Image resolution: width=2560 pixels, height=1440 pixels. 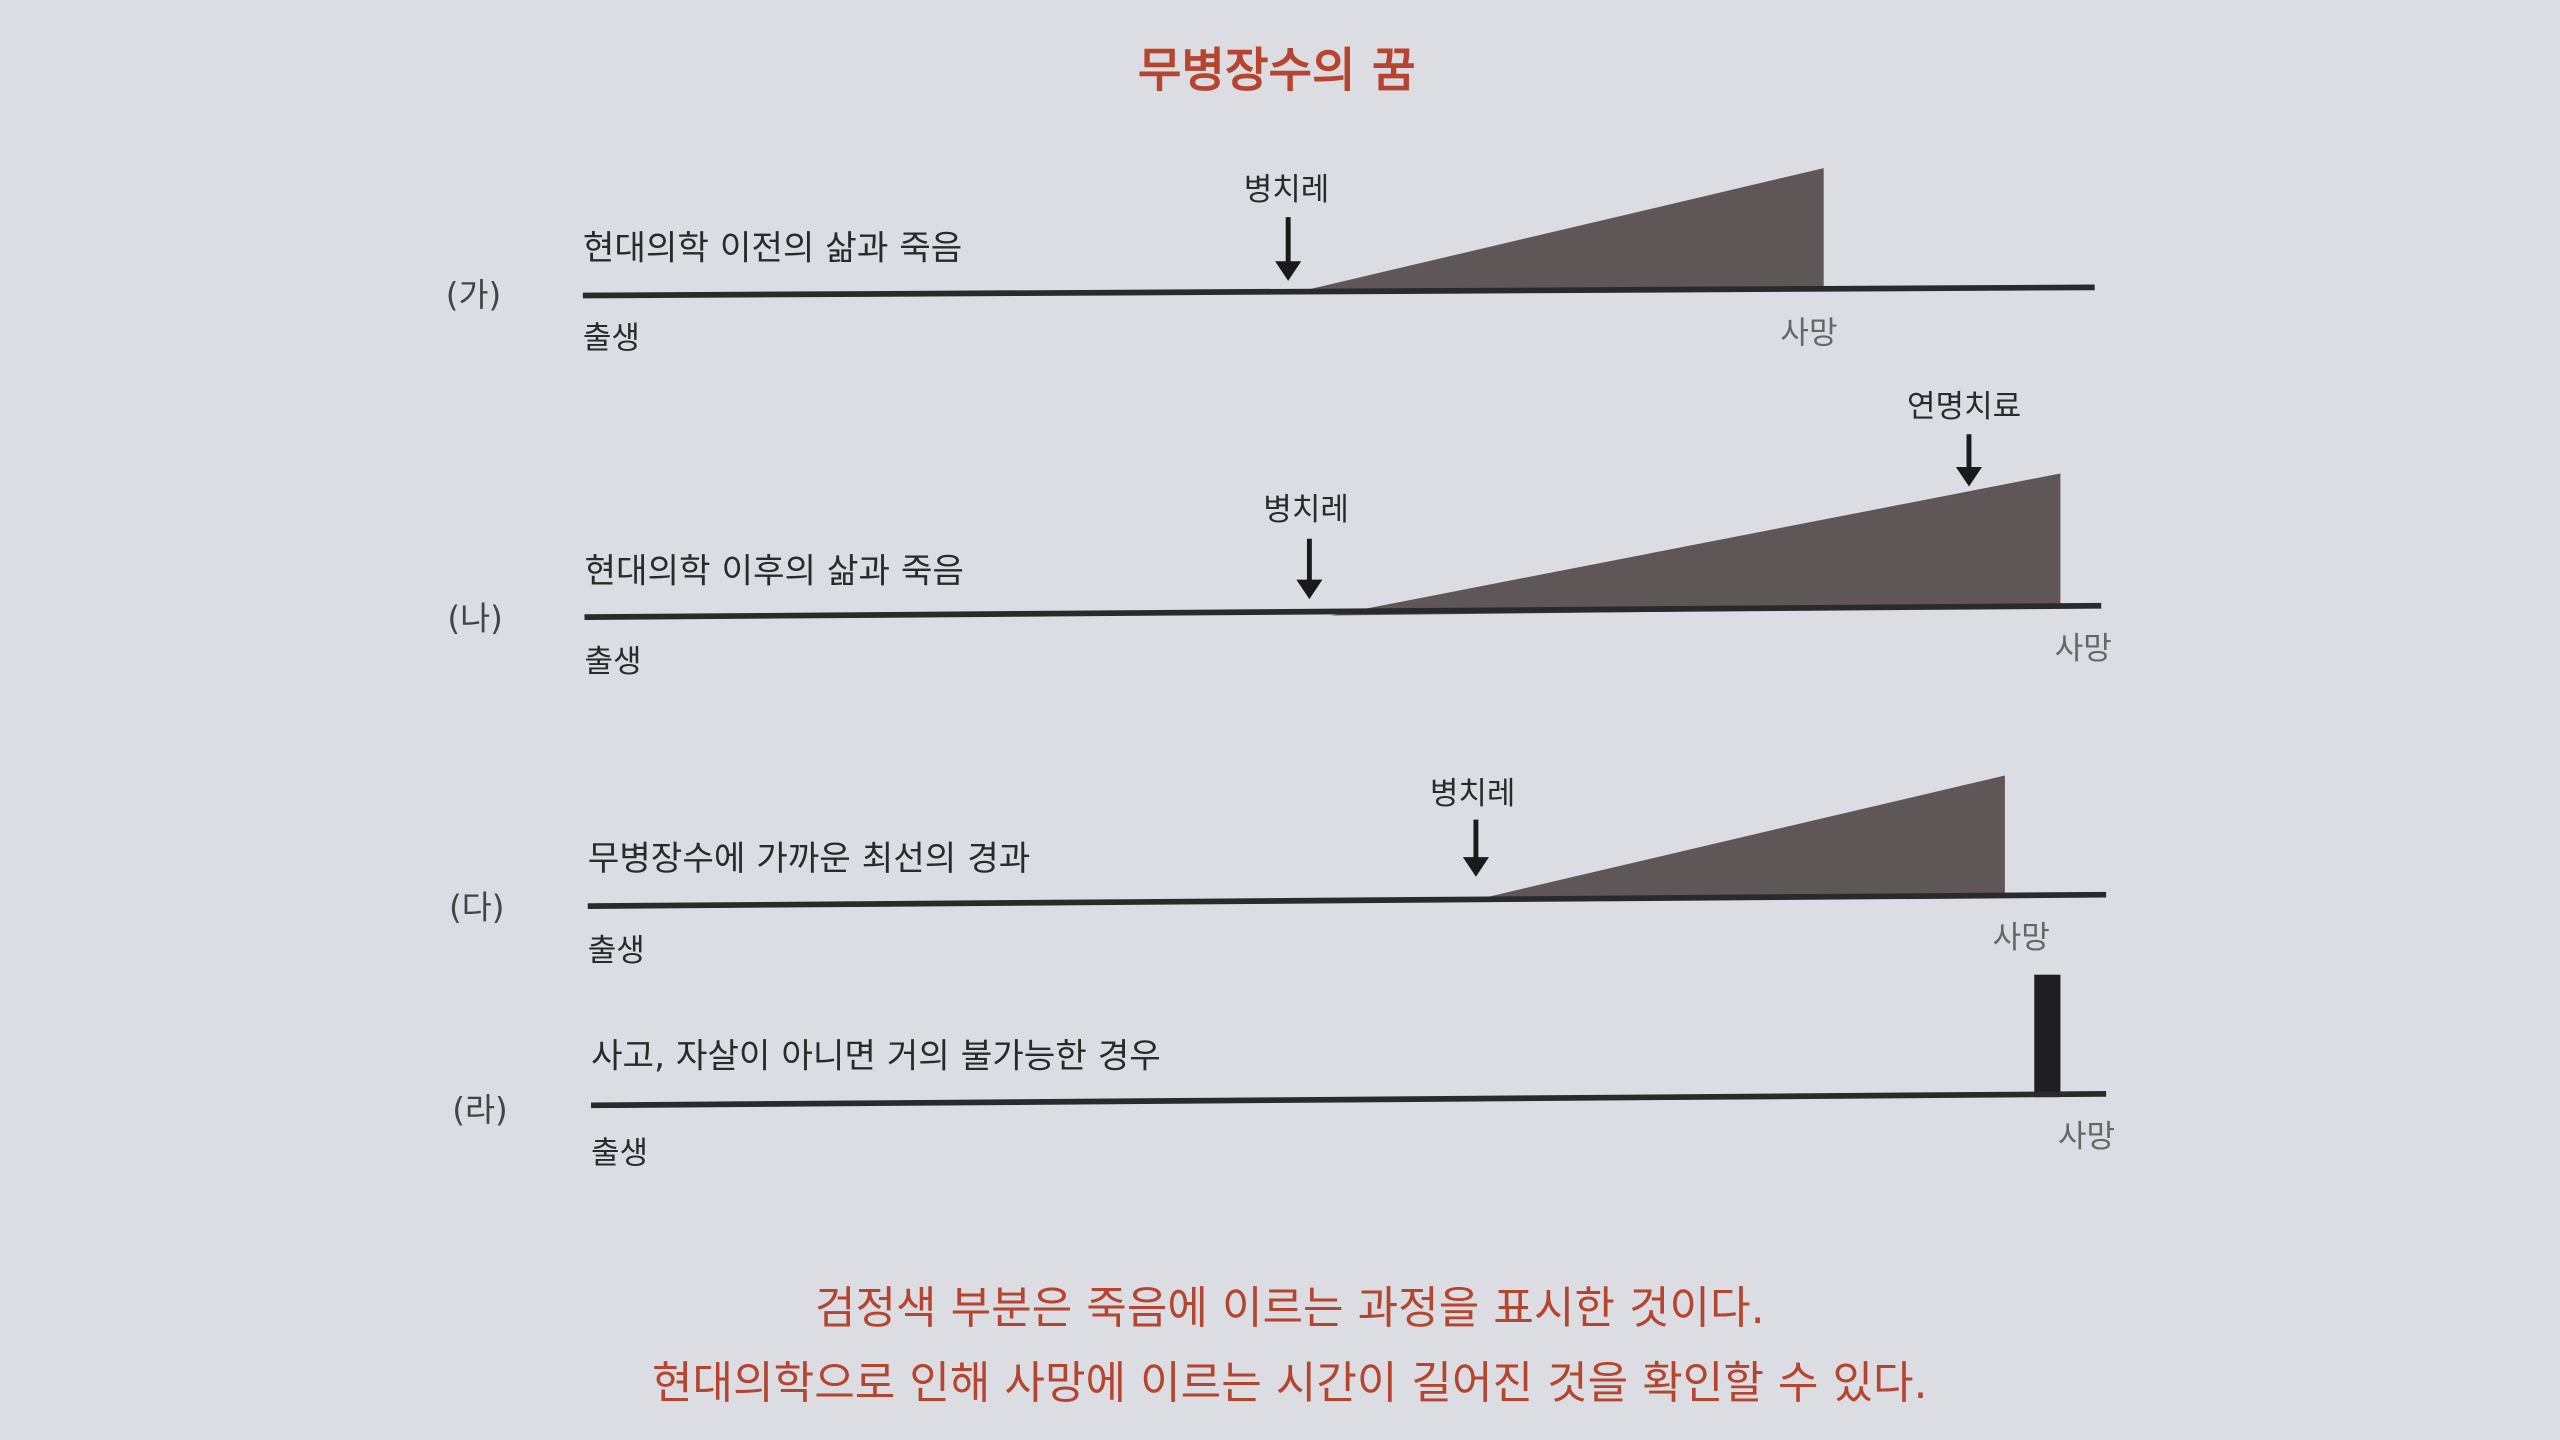 I want to click on row-description: 무병장수에 가까운 최선의 경과, so click(x=809, y=859).